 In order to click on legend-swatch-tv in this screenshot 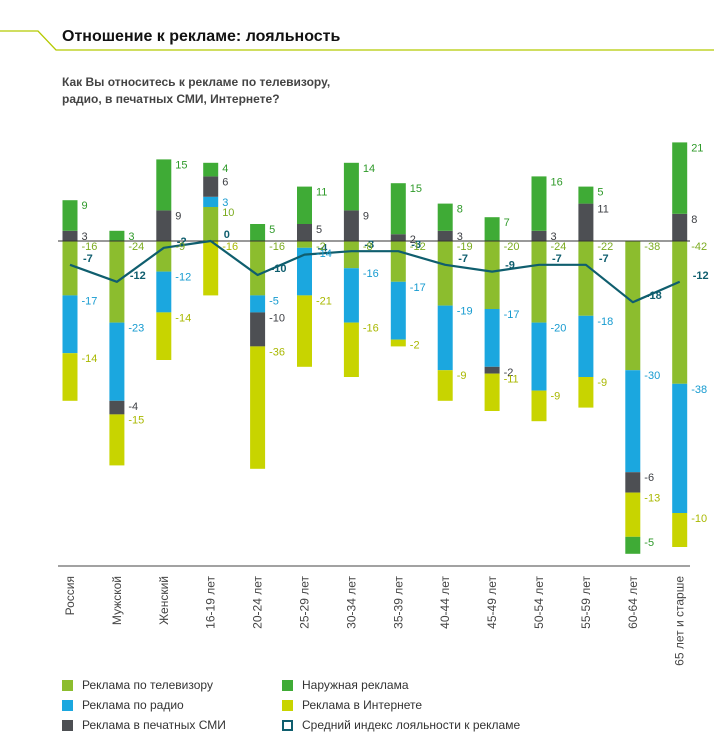, I will do `click(67, 685)`.